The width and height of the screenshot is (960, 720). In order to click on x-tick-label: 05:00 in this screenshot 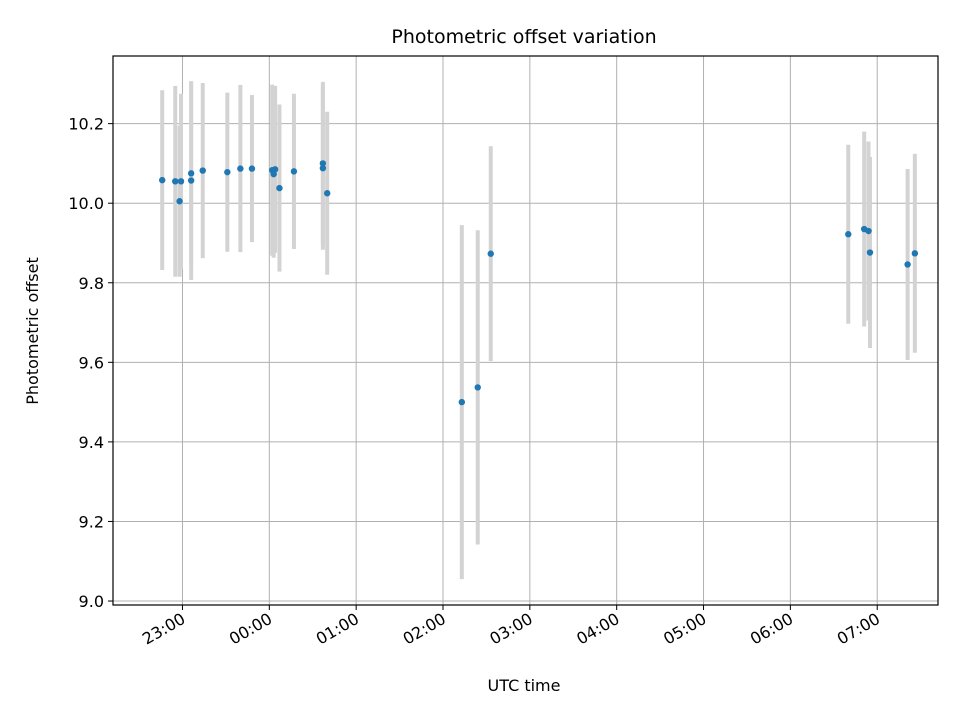, I will do `click(684, 629)`.